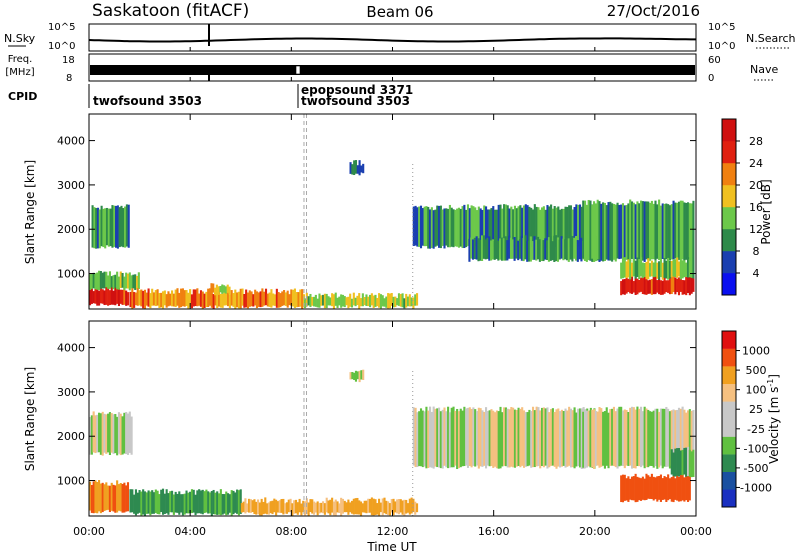 The height and width of the screenshot is (558, 800). Describe the element at coordinates (69, 78) in the screenshot. I see `freq-tick-bottom: 8` at that location.